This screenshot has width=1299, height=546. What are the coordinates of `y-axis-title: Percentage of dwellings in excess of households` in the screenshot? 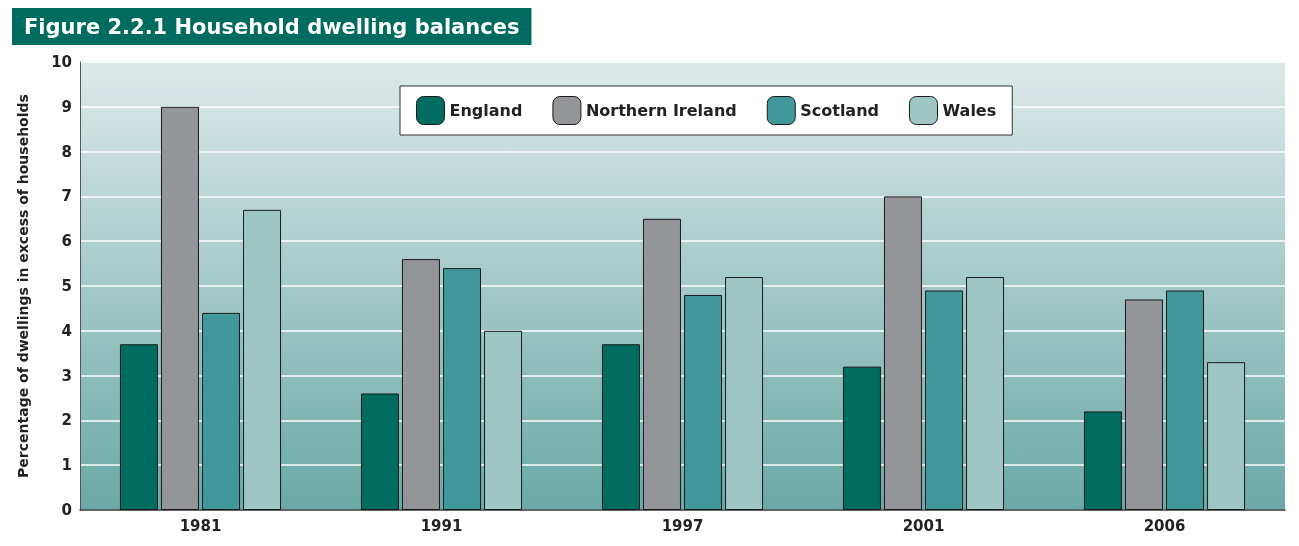 It's located at (23, 286).